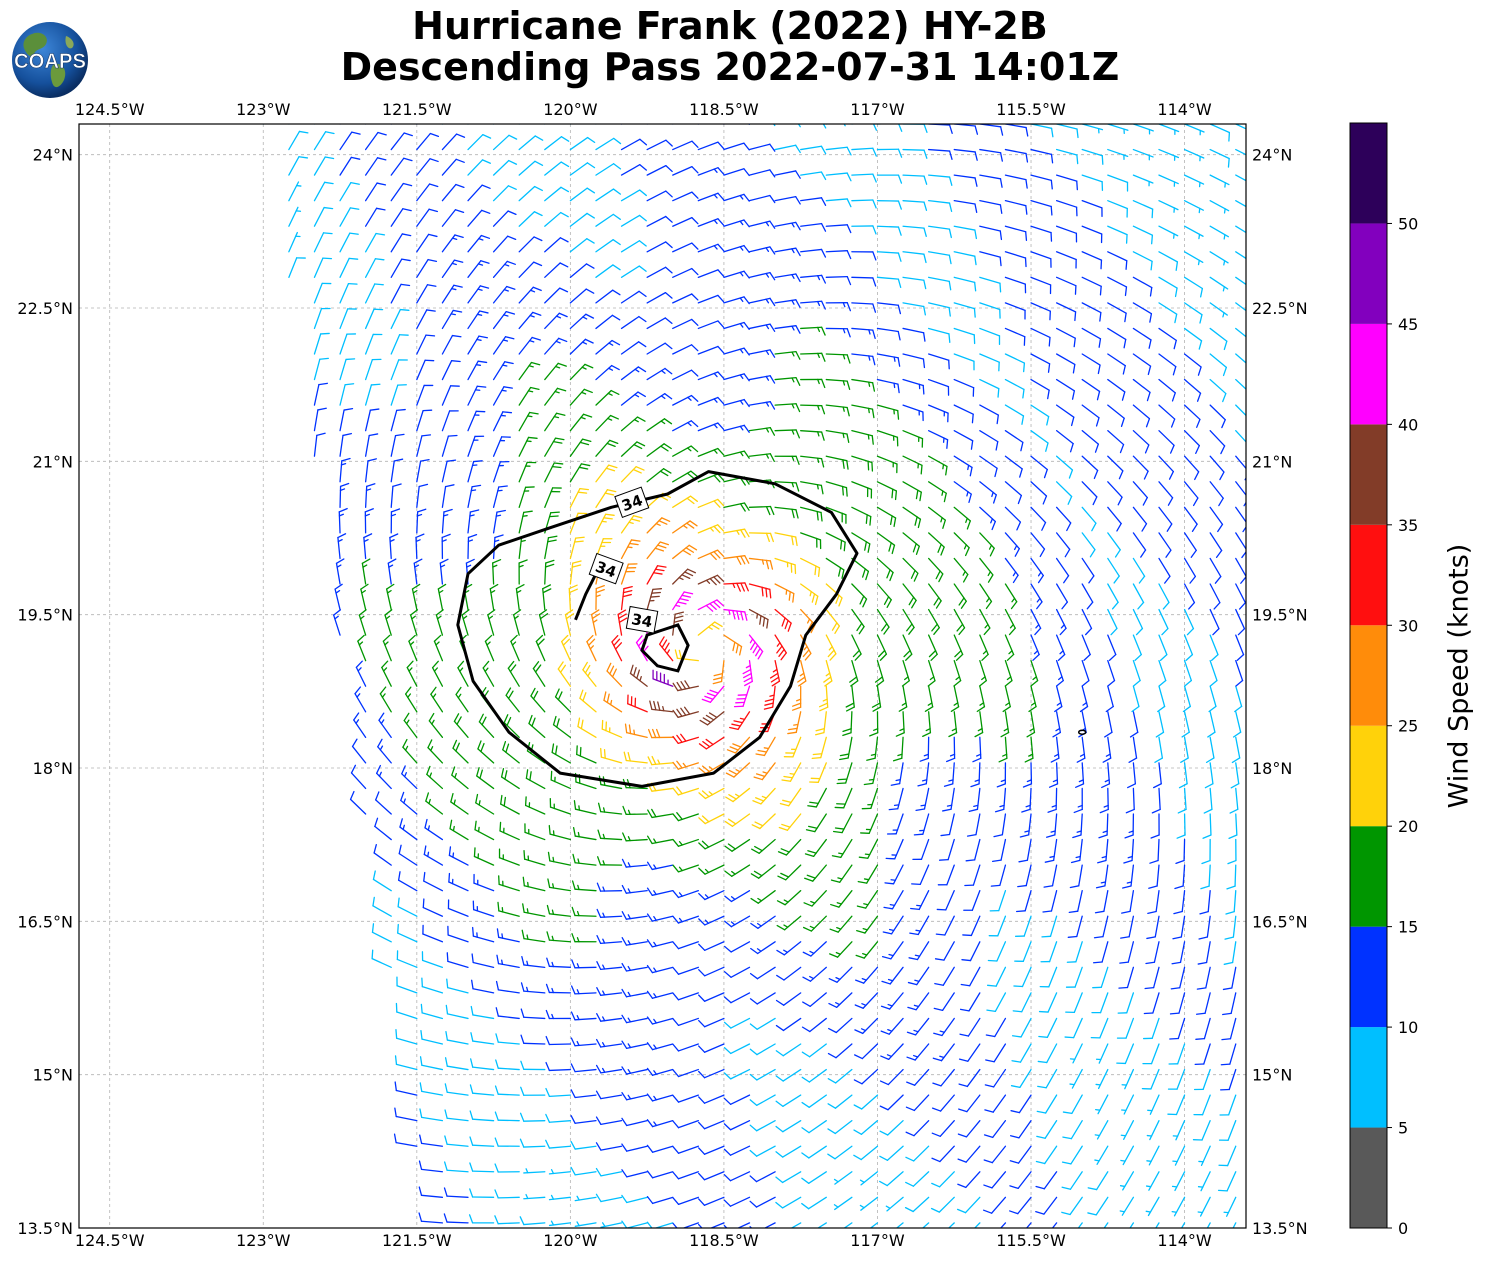 The width and height of the screenshot is (1487, 1264). I want to click on lon-tick-label-top: 120°W, so click(570, 109).